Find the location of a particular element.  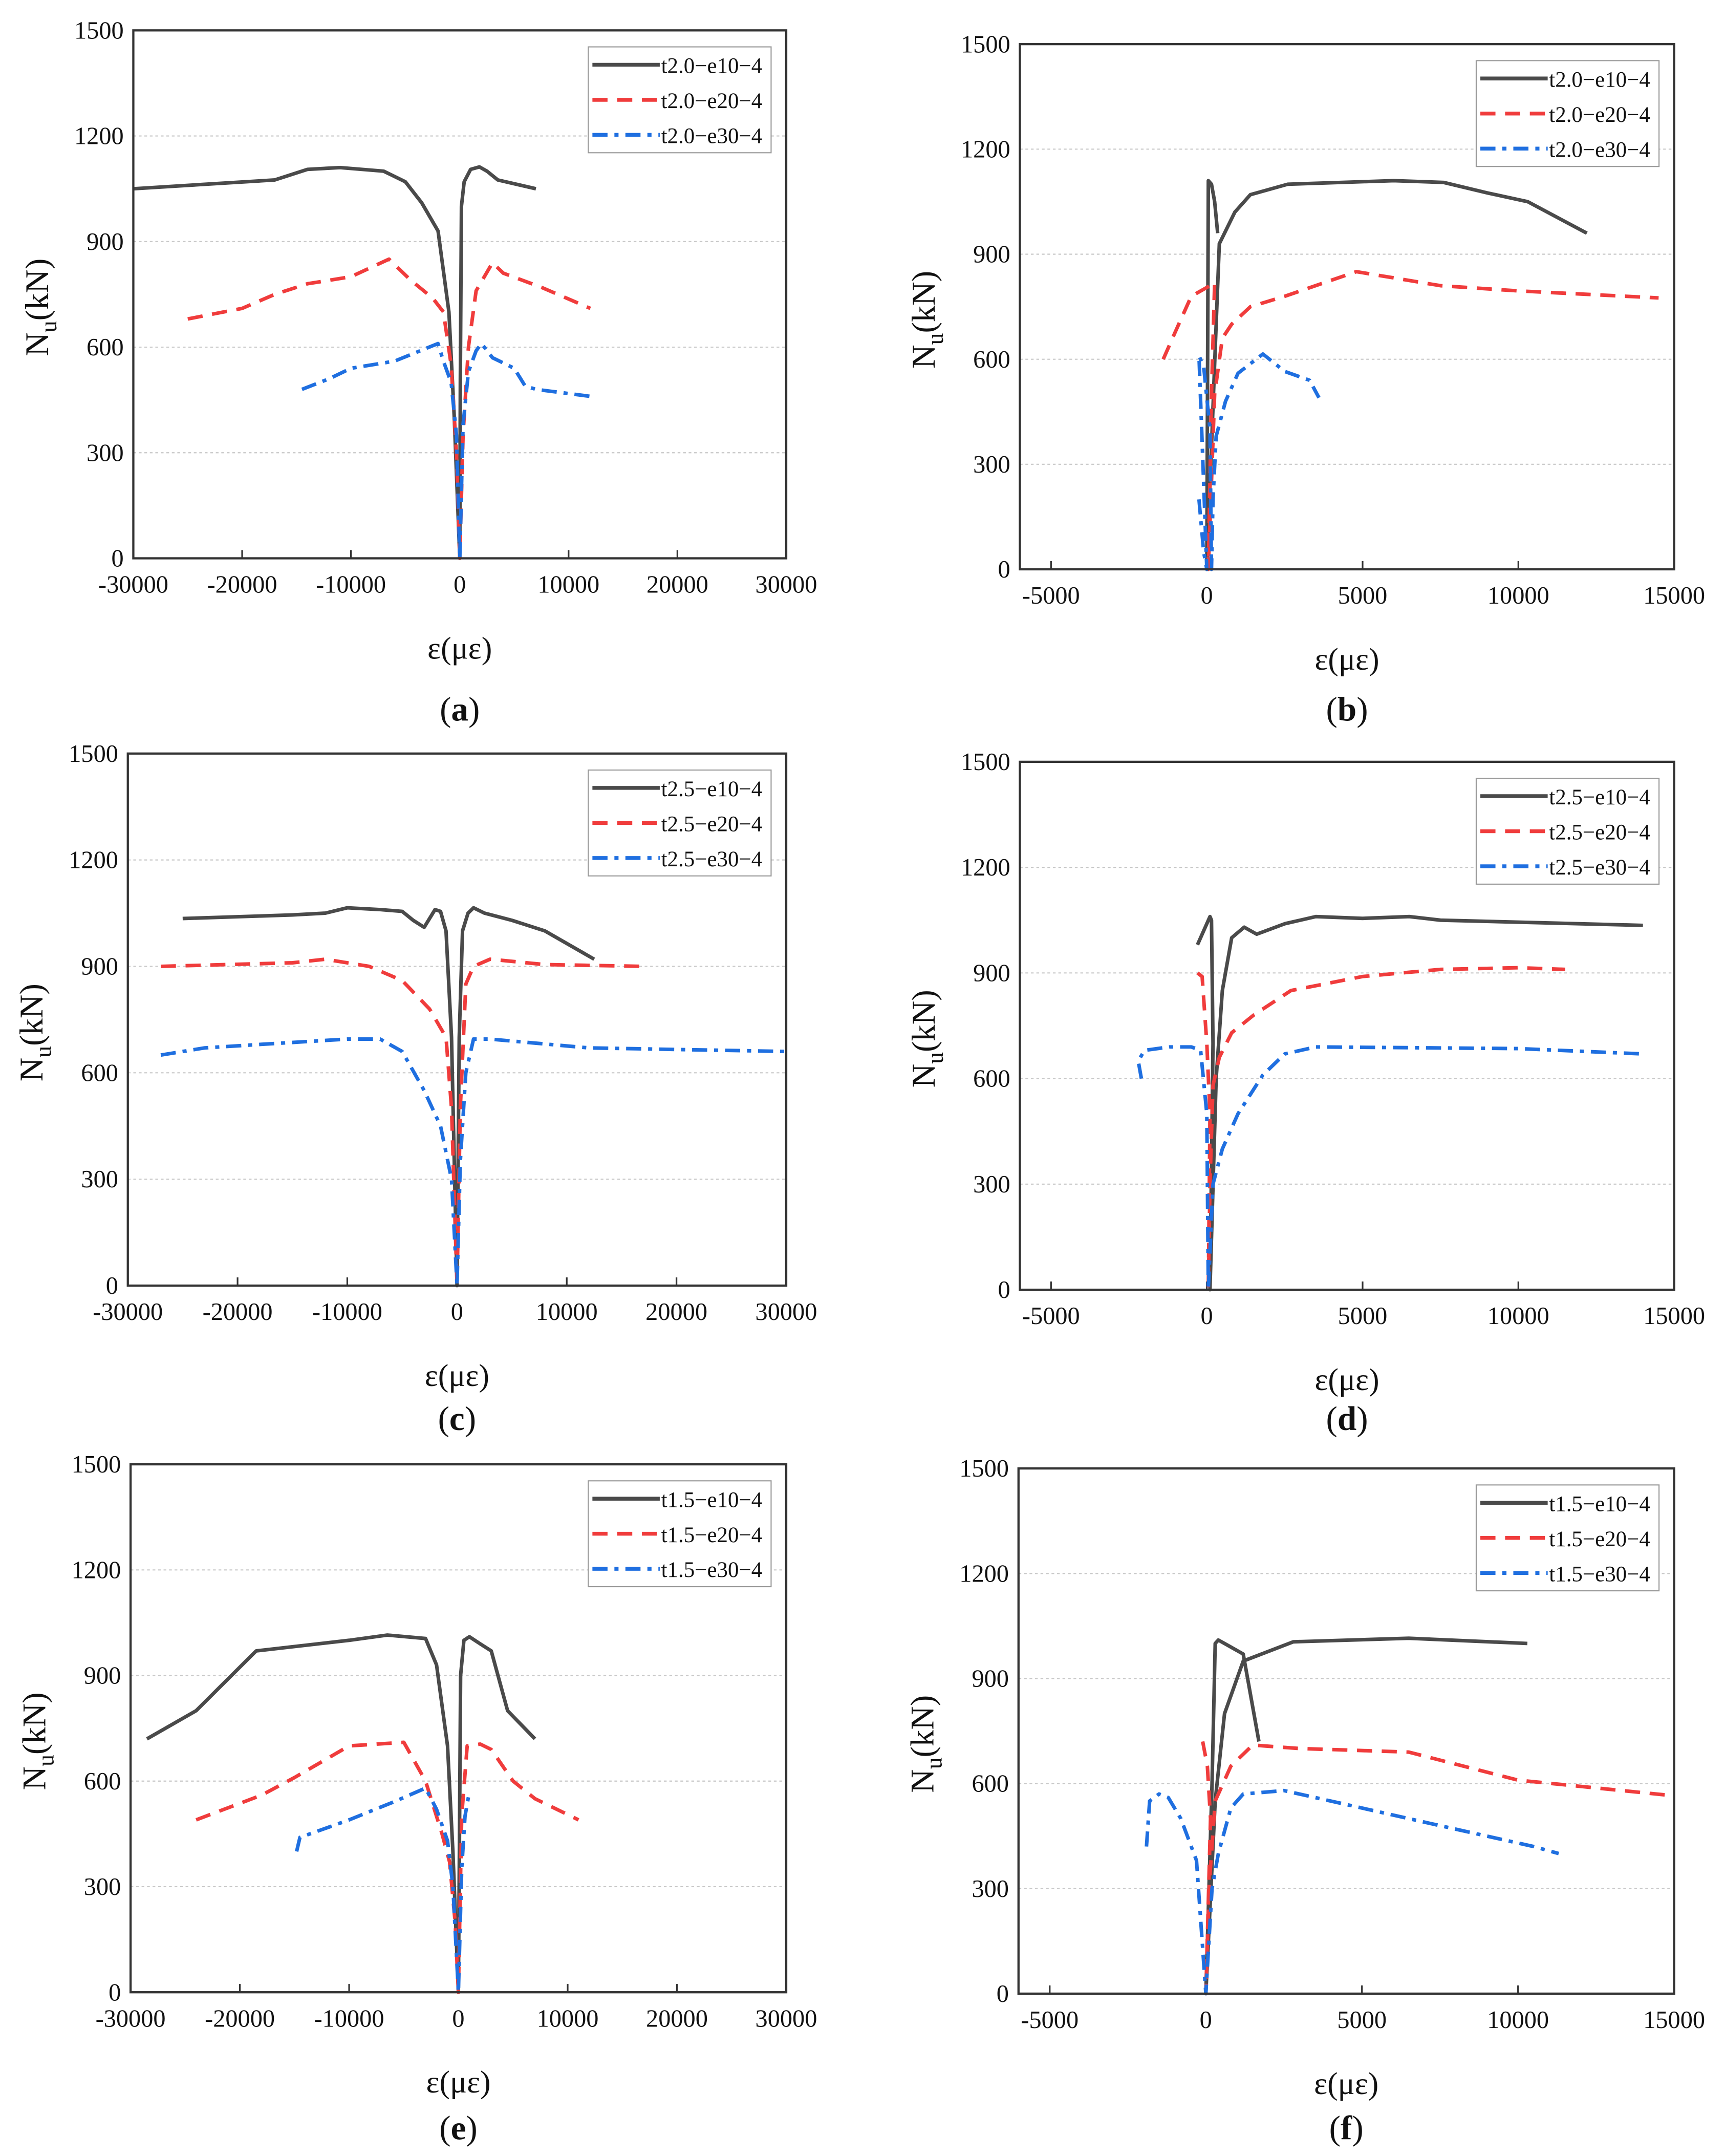

x-tick-label: -5000 is located at coordinates (1050, 2020).